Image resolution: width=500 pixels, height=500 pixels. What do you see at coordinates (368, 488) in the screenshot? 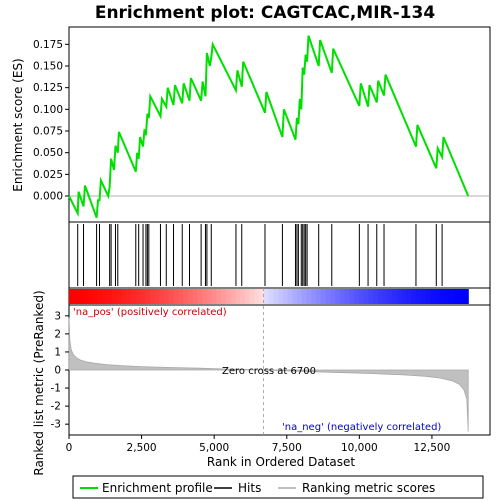
I see `legend-label-ranking: Ranking metric scores` at bounding box center [368, 488].